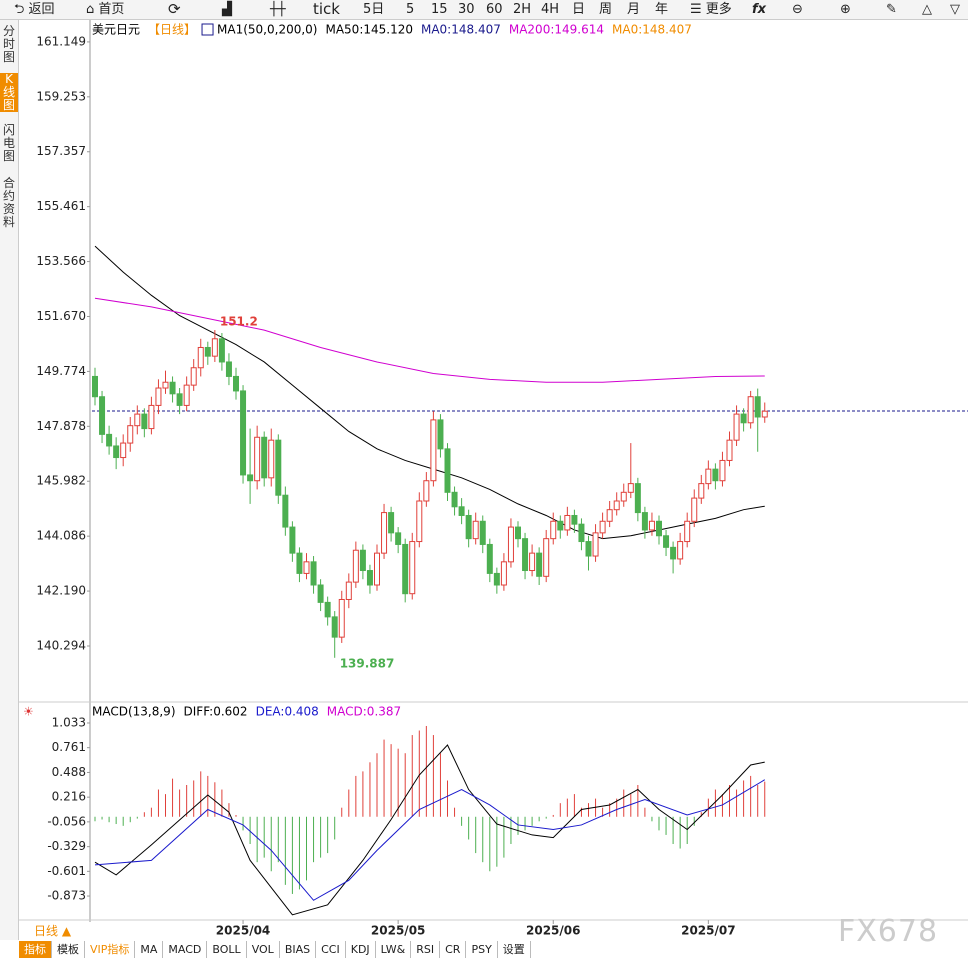 This screenshot has width=968, height=968. What do you see at coordinates (331, 949) in the screenshot?
I see `tab: CCI` at bounding box center [331, 949].